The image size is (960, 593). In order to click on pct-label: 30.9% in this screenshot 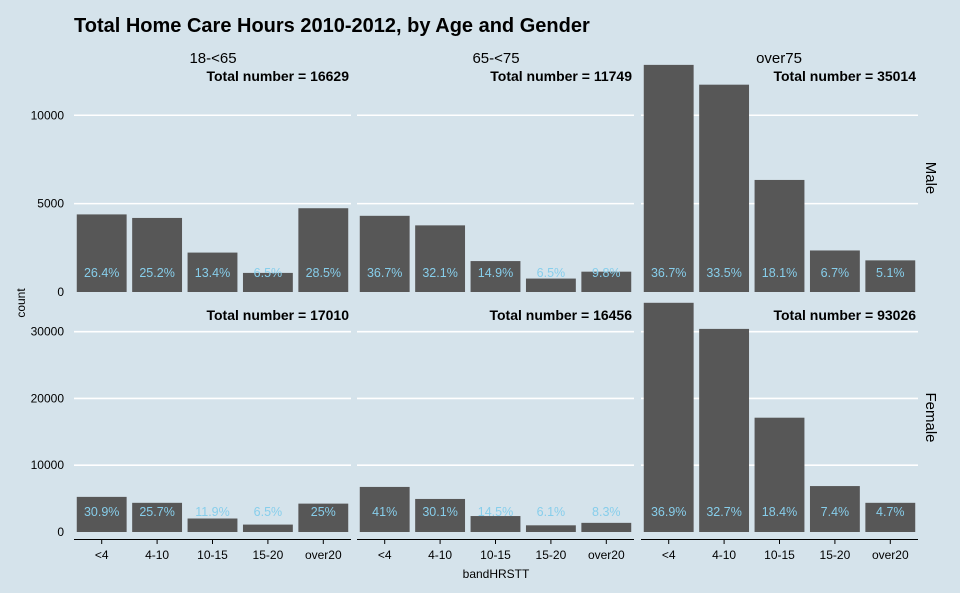, I will do `click(101, 512)`.